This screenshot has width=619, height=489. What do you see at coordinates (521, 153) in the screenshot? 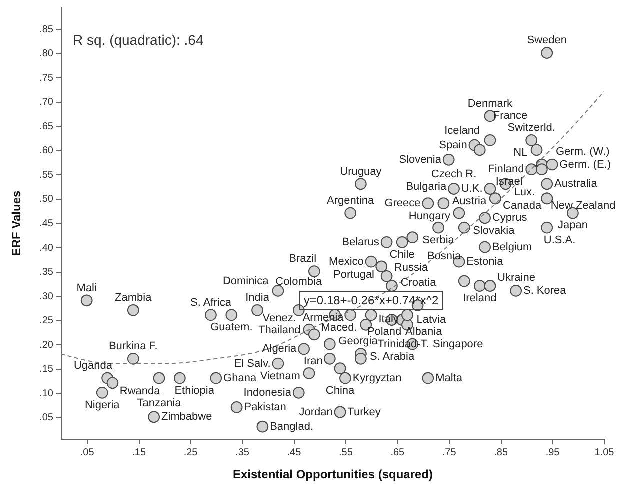
I see `annotation: NL` at bounding box center [521, 153].